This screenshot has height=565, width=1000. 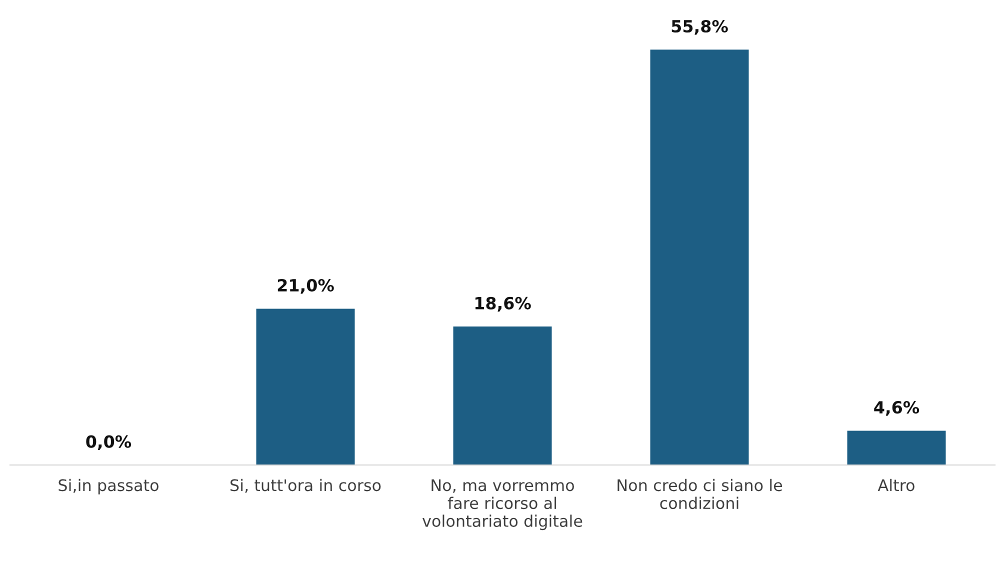 I want to click on x-tick-label: Si,in passato, so click(x=108, y=486).